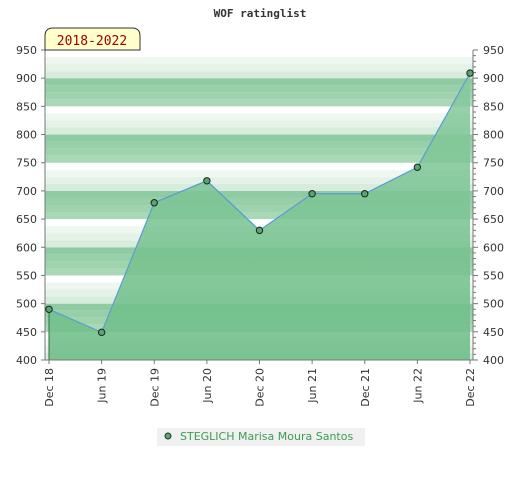 This screenshot has width=520, height=480. What do you see at coordinates (493, 219) in the screenshot?
I see `y-tick-label-right: 650` at bounding box center [493, 219].